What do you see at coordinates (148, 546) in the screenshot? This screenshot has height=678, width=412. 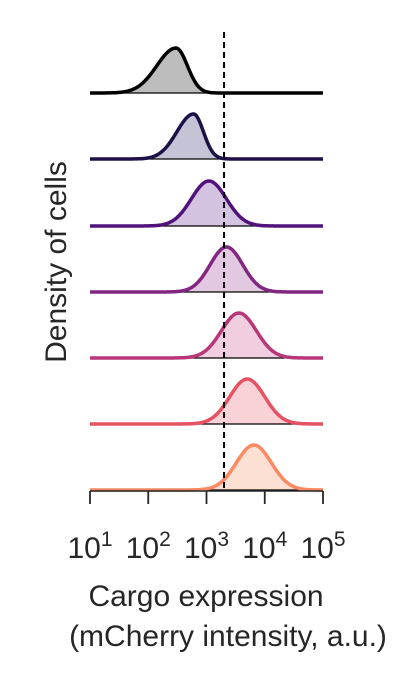 I see `x-tick-label: 10²` at bounding box center [148, 546].